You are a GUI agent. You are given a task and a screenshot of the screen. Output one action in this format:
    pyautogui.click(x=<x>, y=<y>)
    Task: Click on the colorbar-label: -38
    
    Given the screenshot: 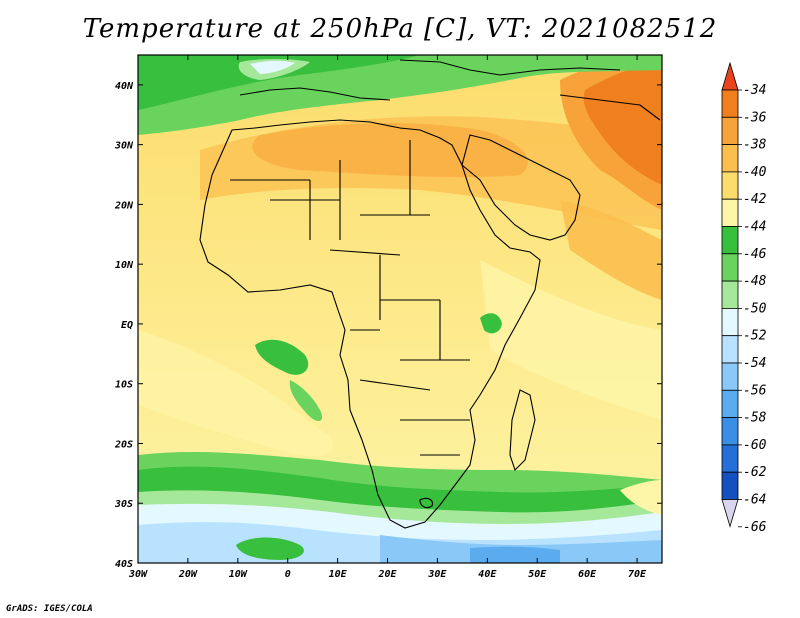 What is the action you would take?
    pyautogui.click(x=755, y=145)
    